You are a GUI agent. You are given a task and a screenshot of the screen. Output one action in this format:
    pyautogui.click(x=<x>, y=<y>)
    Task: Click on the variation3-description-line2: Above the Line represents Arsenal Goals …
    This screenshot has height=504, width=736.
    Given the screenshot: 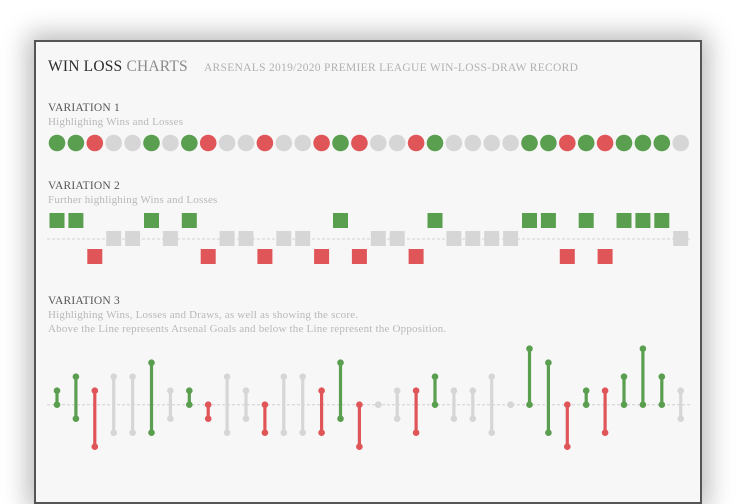 What is the action you would take?
    pyautogui.click(x=247, y=329)
    